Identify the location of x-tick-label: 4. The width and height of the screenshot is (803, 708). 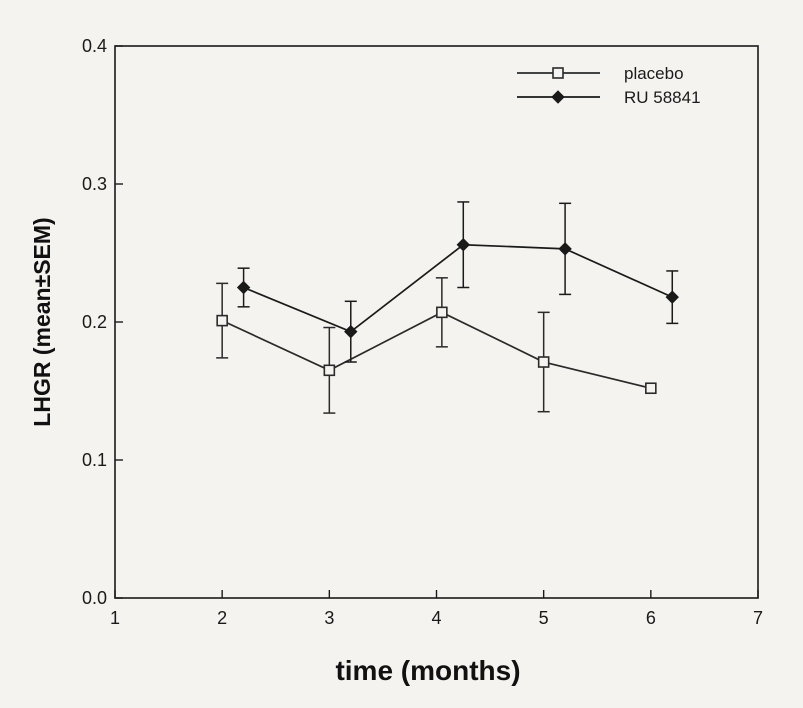
(436, 618).